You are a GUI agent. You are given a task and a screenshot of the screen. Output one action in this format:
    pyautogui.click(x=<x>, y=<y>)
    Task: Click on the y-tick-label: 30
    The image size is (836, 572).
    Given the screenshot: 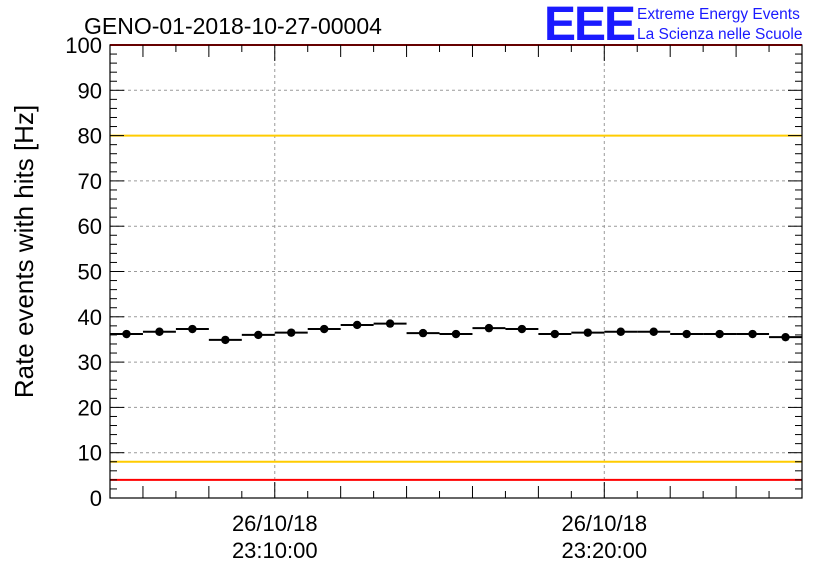 What is the action you would take?
    pyautogui.click(x=90, y=362)
    